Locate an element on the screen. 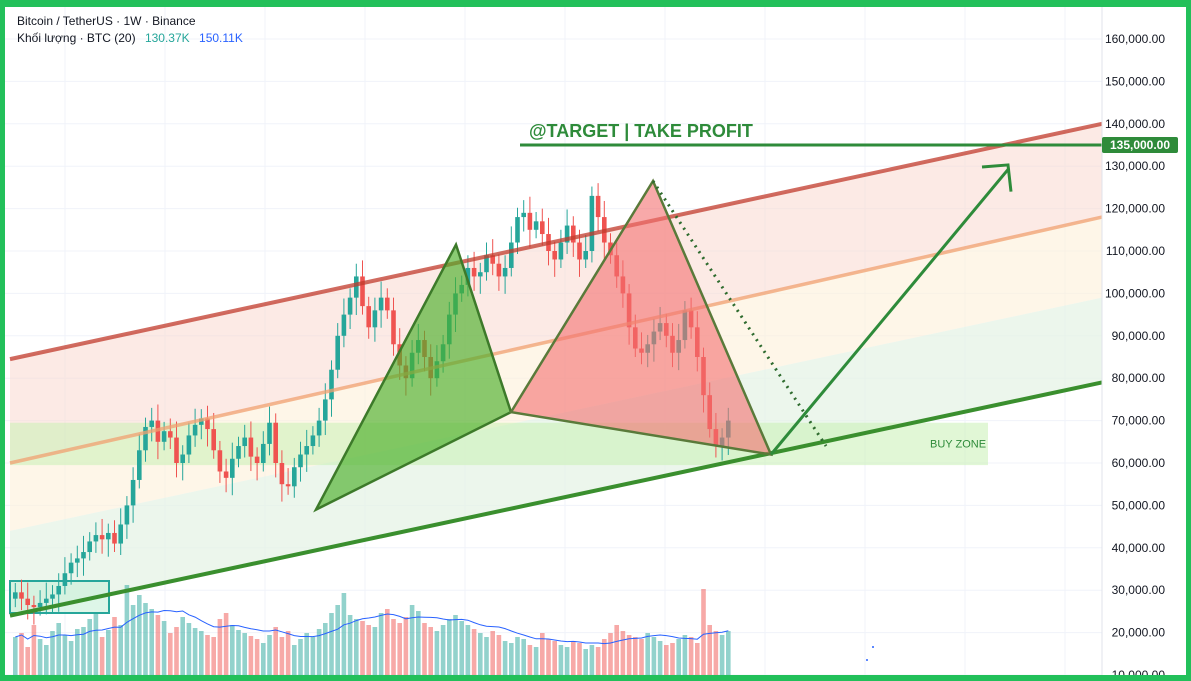 Image resolution: width=1191 pixels, height=681 pixels. price-tick-label: 100,000.00 is located at coordinates (1135, 293).